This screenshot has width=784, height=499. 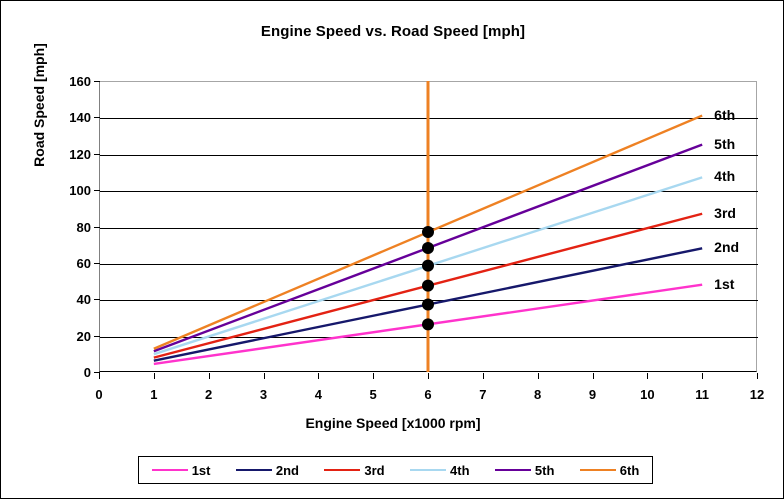 I want to click on x-axis-title: Engine Speed [x1000 rpm], so click(x=393, y=423).